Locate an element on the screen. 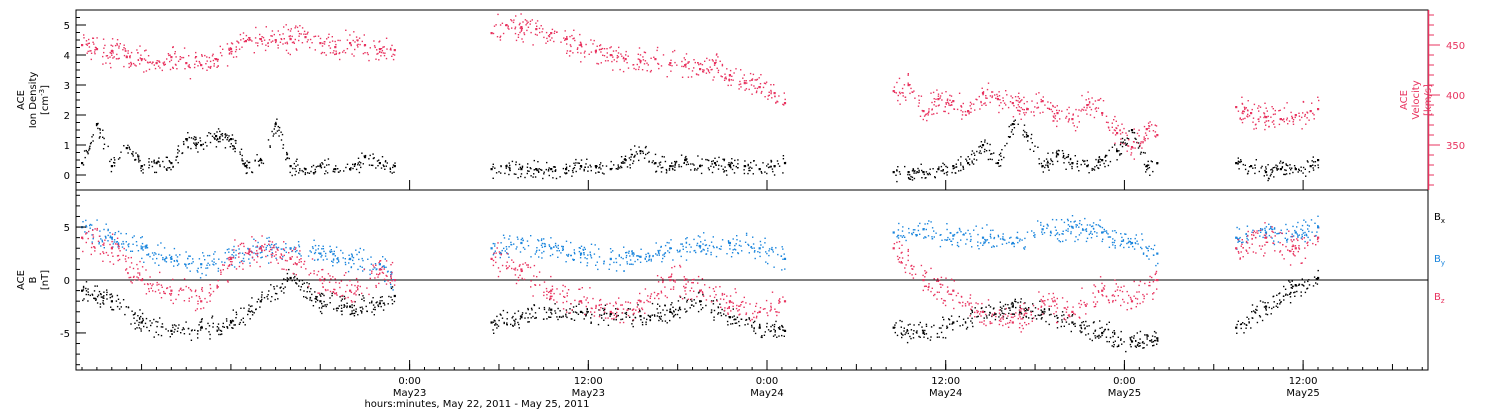 The width and height of the screenshot is (1500, 414). b-tick-label: 5 is located at coordinates (67, 228).